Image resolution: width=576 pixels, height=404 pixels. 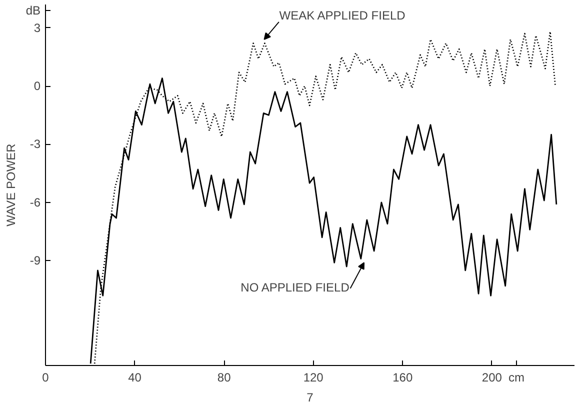 I want to click on y-tick-label: -9, so click(x=35, y=261).